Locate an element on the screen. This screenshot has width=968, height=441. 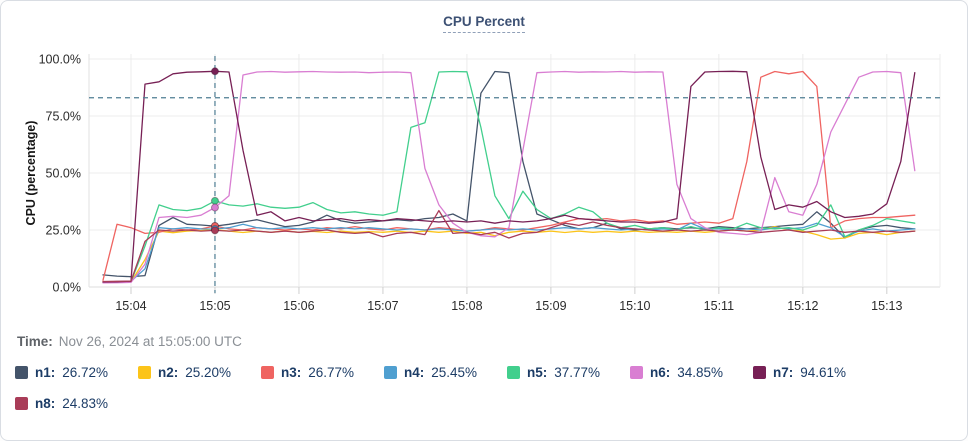
x-tick-label: 15:04 is located at coordinates (130, 306).